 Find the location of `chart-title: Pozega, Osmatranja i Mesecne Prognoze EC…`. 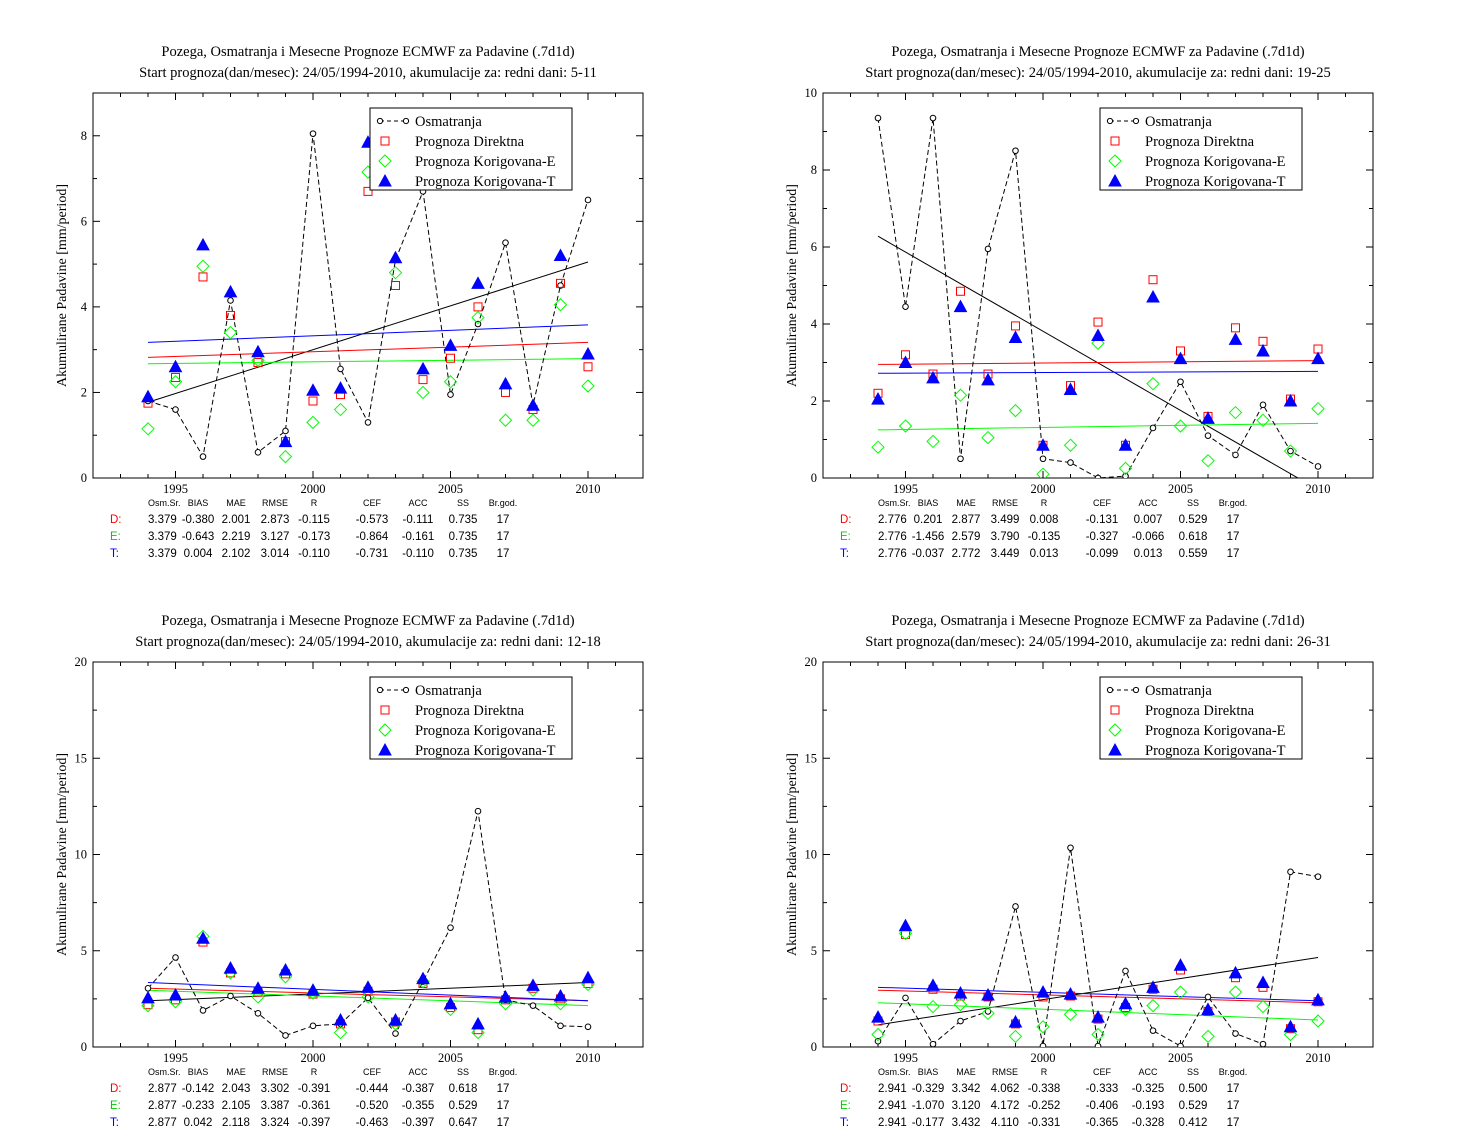

chart-title: Pozega, Osmatranja i Mesecne Prognoze EC… is located at coordinates (367, 621).